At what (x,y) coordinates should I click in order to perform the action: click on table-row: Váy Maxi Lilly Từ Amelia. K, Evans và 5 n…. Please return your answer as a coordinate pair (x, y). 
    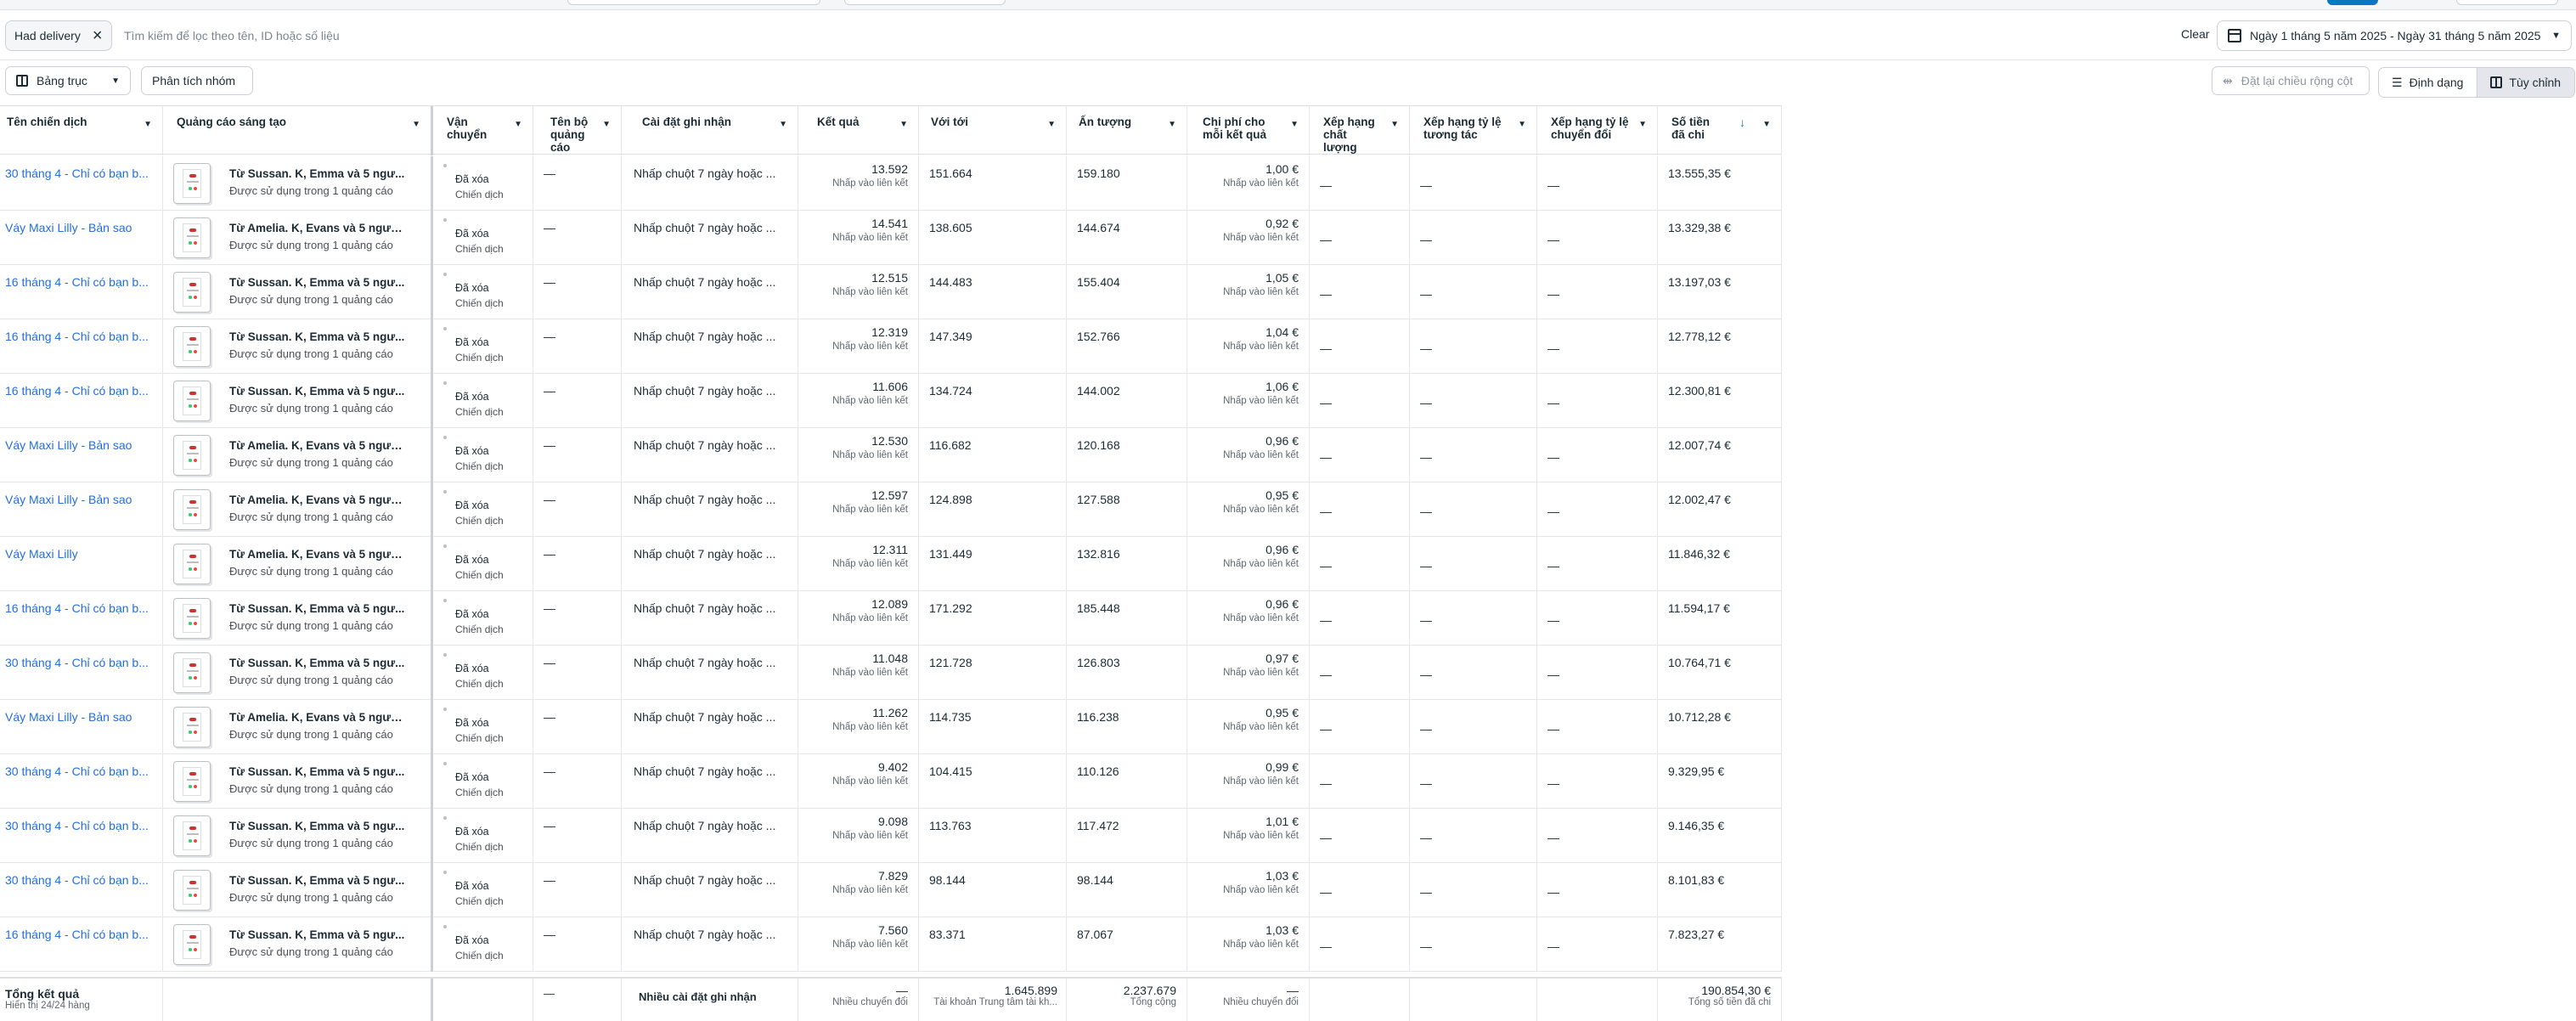
    Looking at the image, I should click on (891, 564).